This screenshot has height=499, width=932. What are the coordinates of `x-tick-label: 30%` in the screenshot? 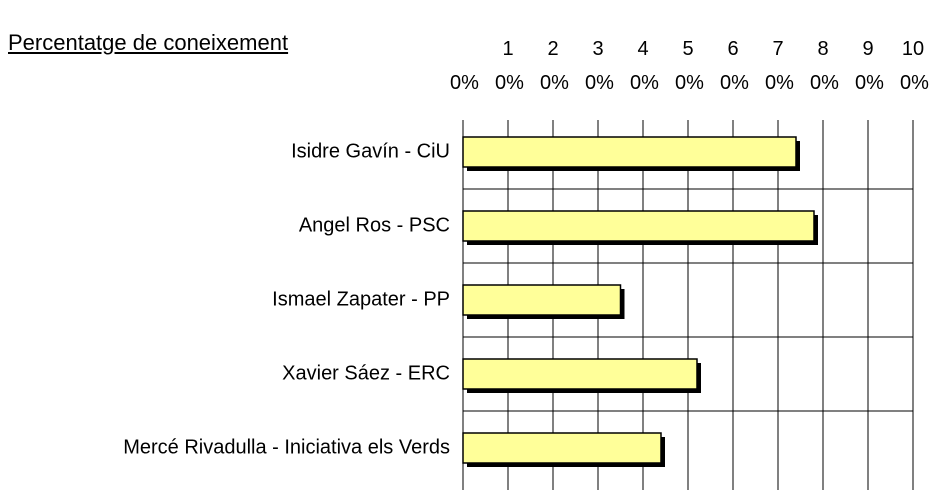 It's located at (599, 66).